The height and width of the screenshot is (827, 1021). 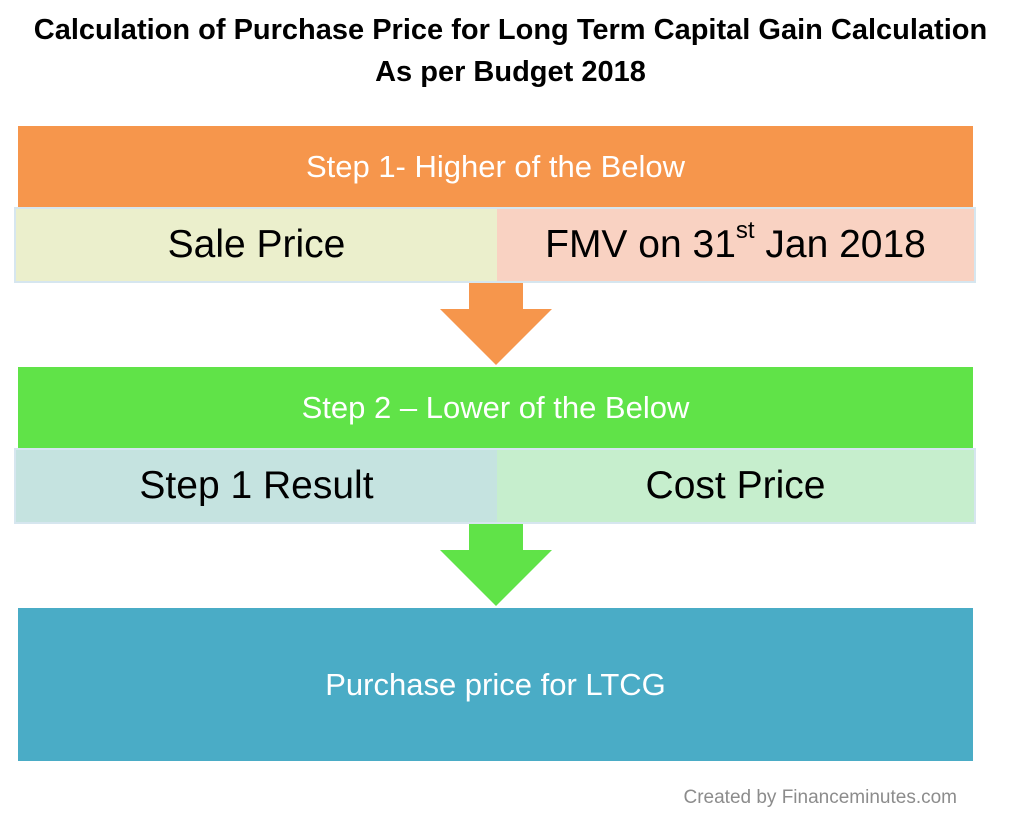 I want to click on sale-price-box: Sale Price, so click(x=255, y=245).